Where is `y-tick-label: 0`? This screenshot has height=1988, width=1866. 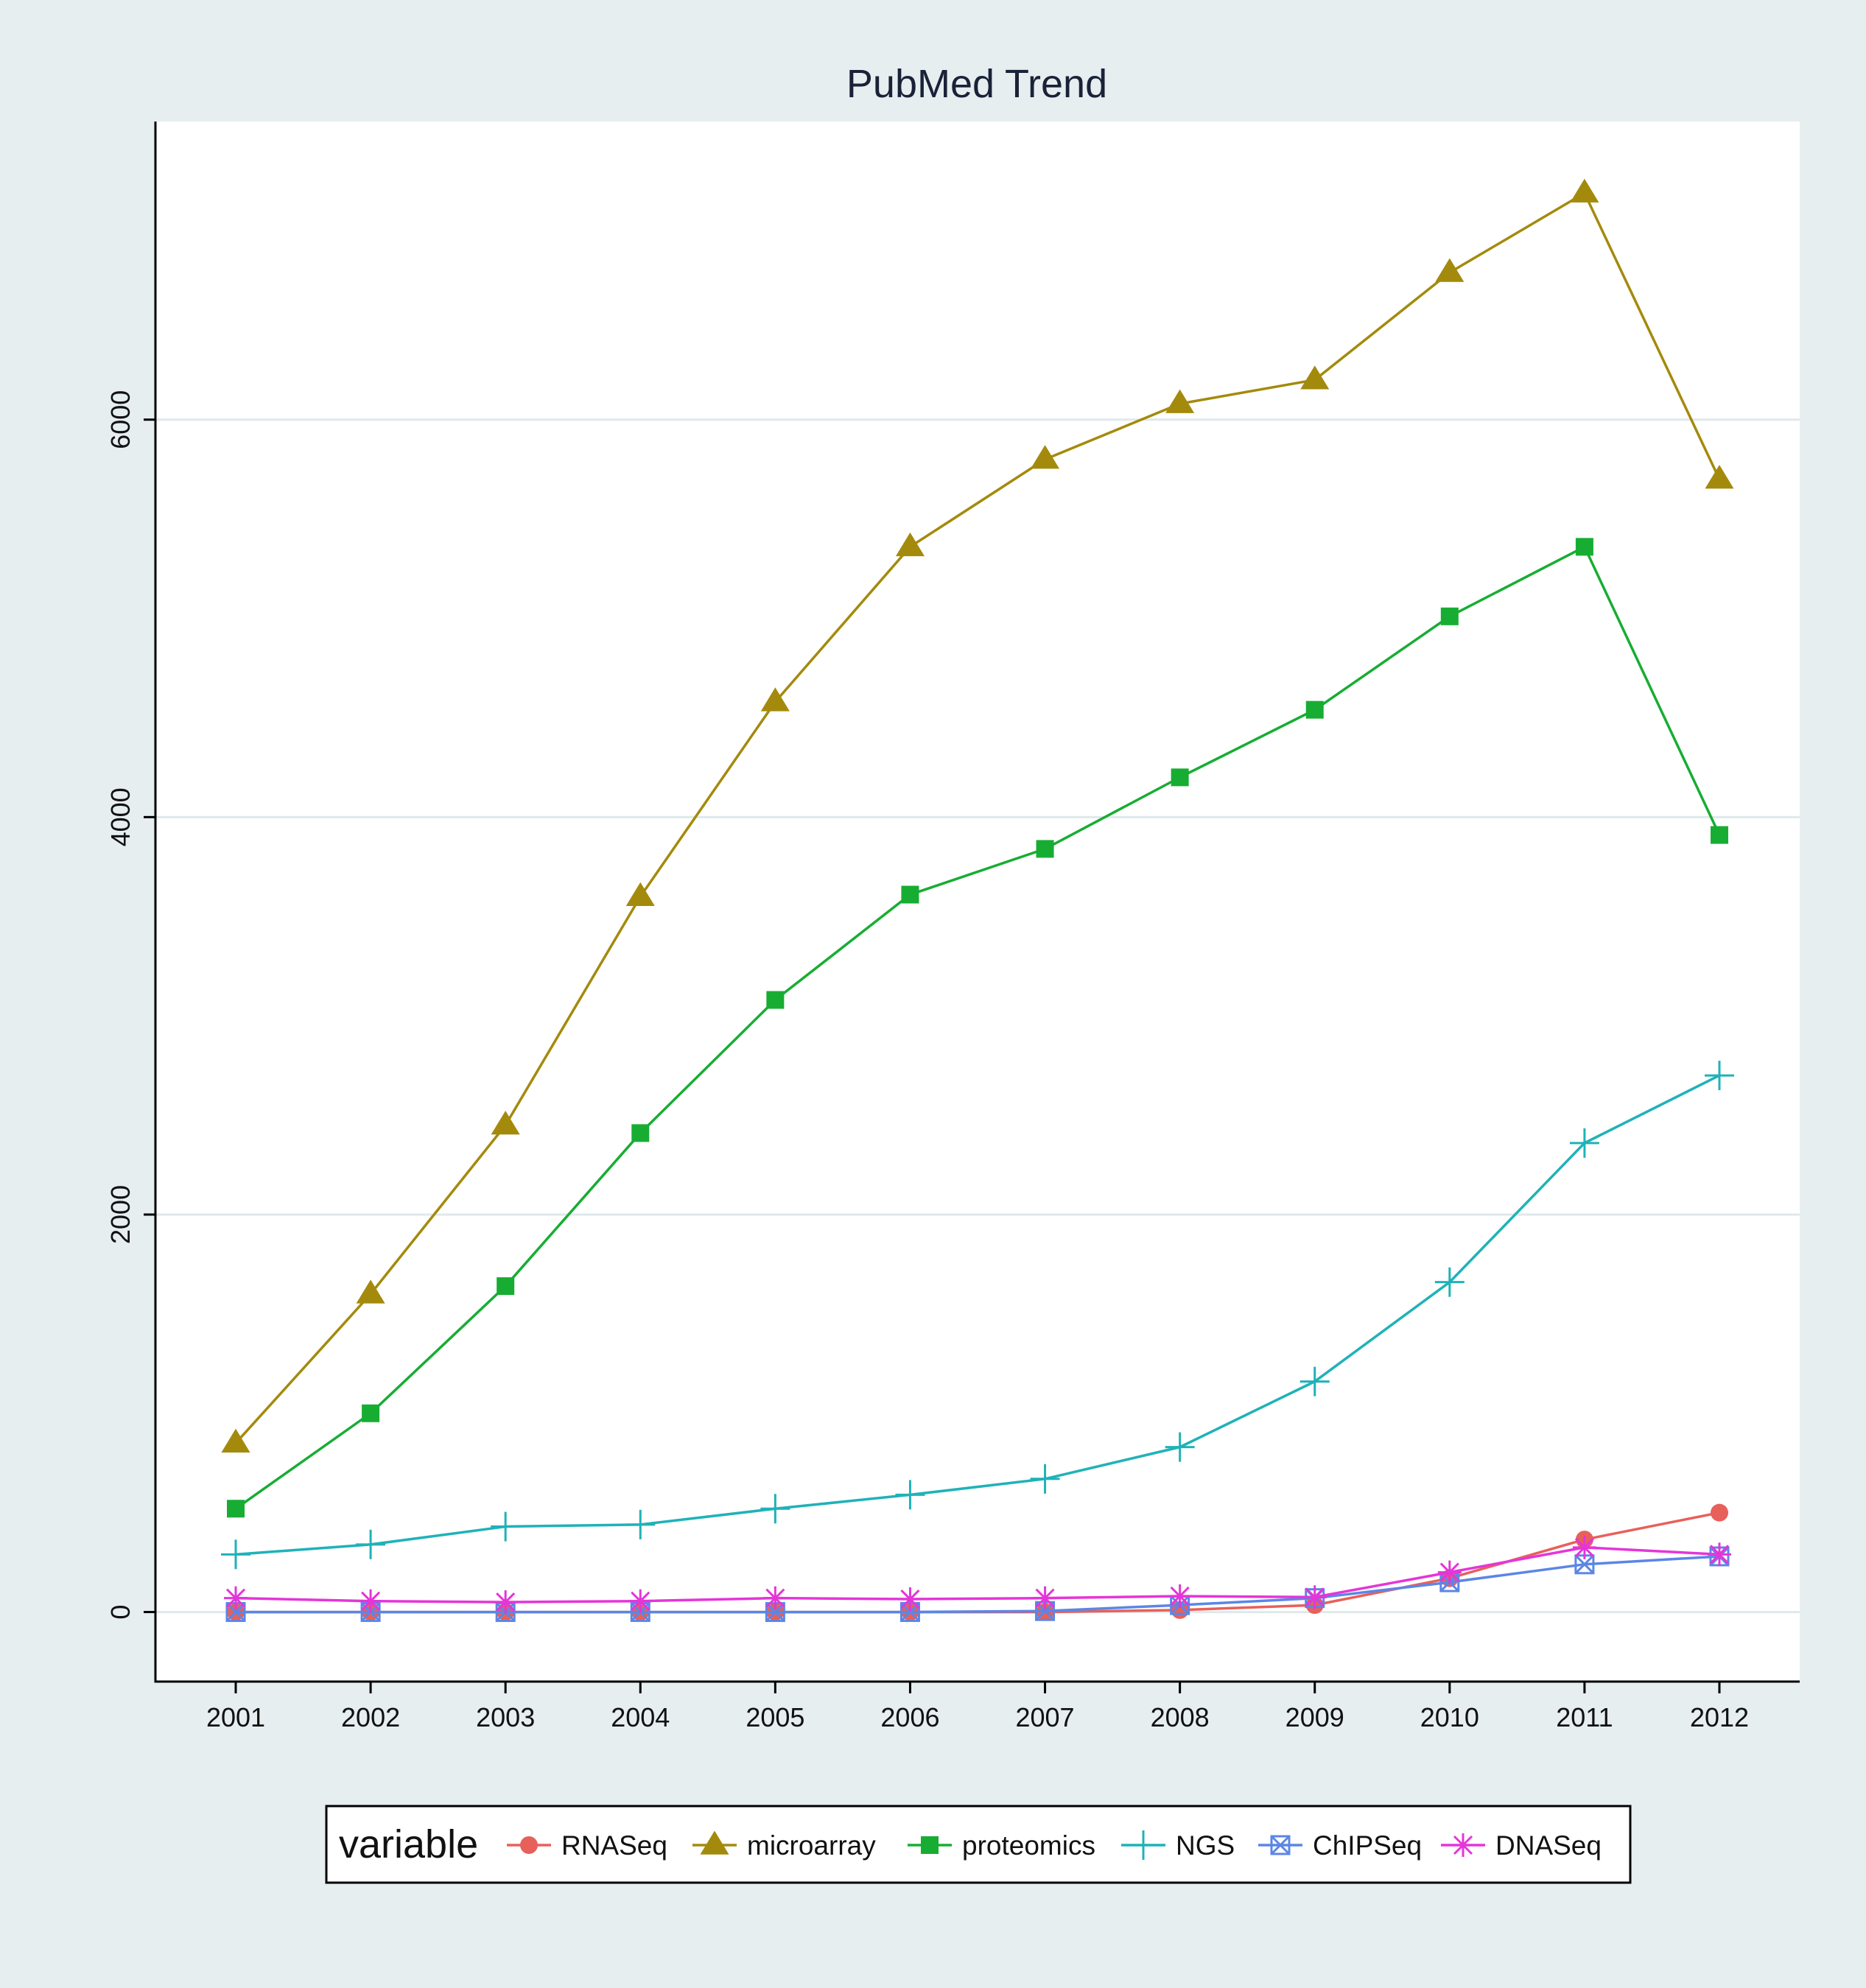 y-tick-label: 0 is located at coordinates (121, 1613).